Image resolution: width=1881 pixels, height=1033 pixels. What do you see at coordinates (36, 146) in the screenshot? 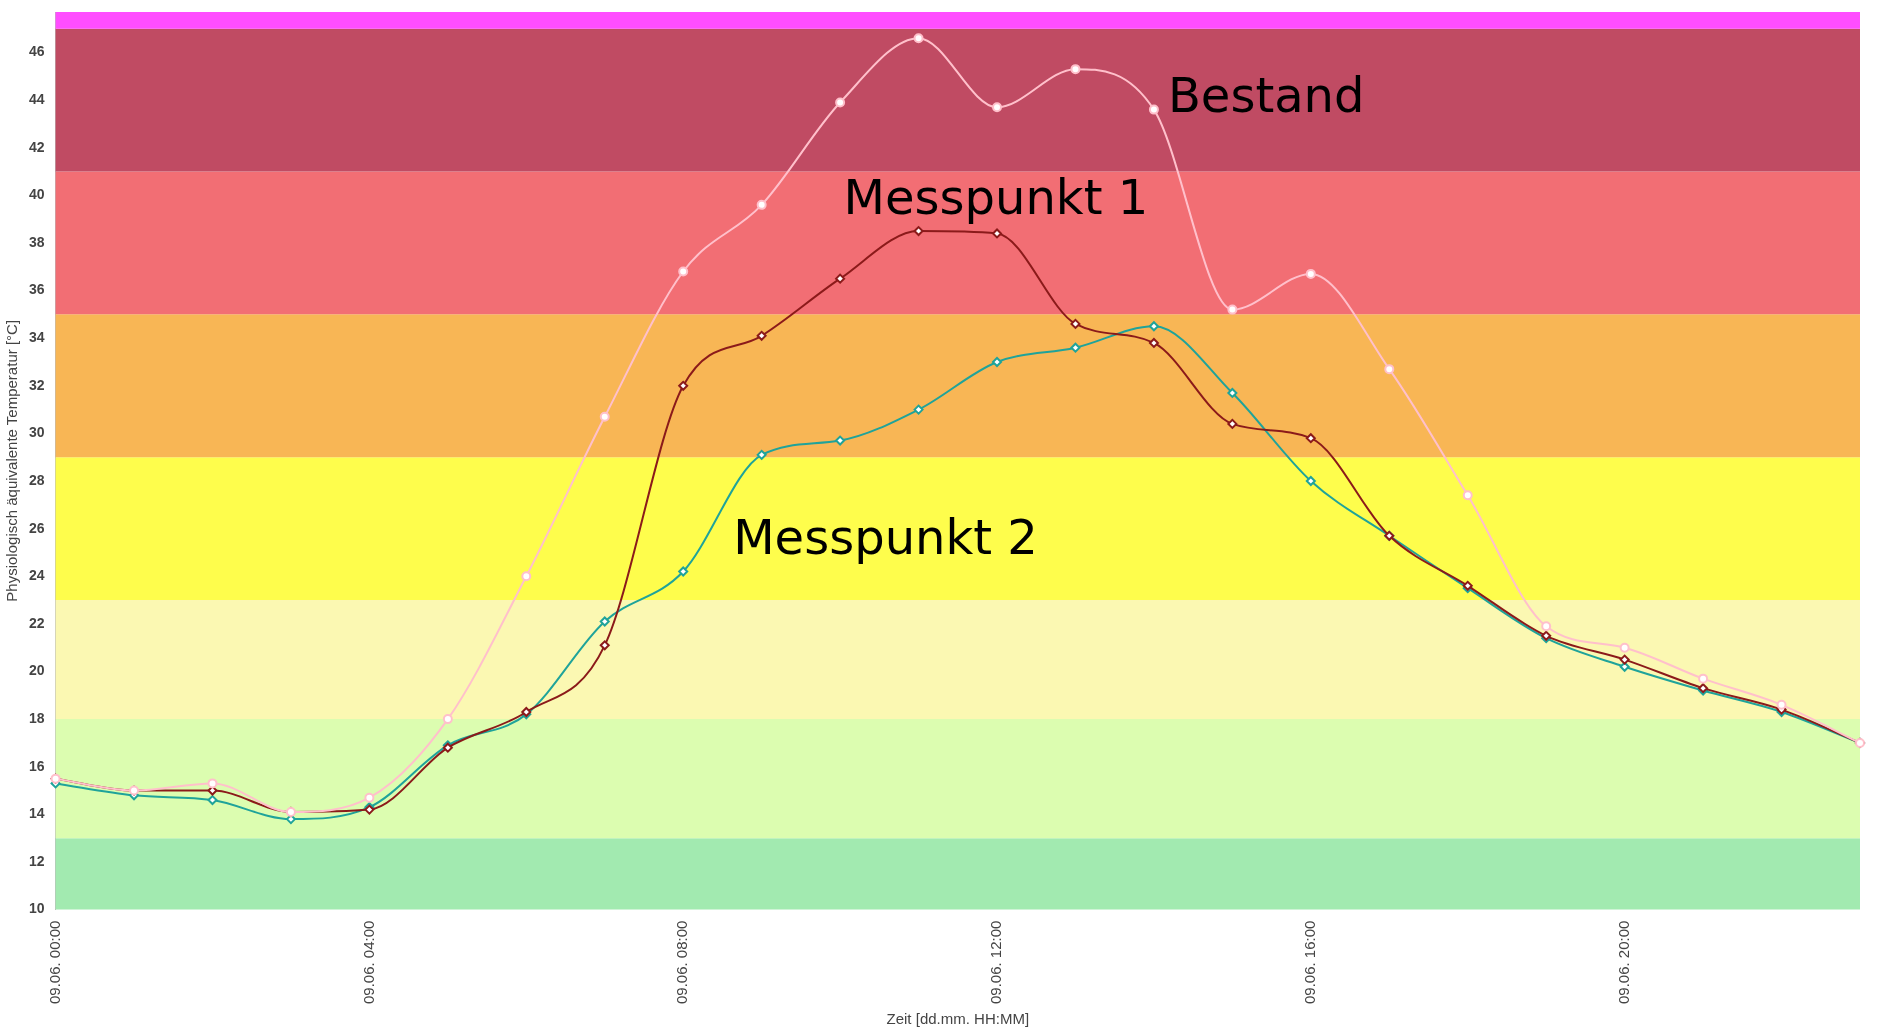
I see `y-tick-label: 42` at bounding box center [36, 146].